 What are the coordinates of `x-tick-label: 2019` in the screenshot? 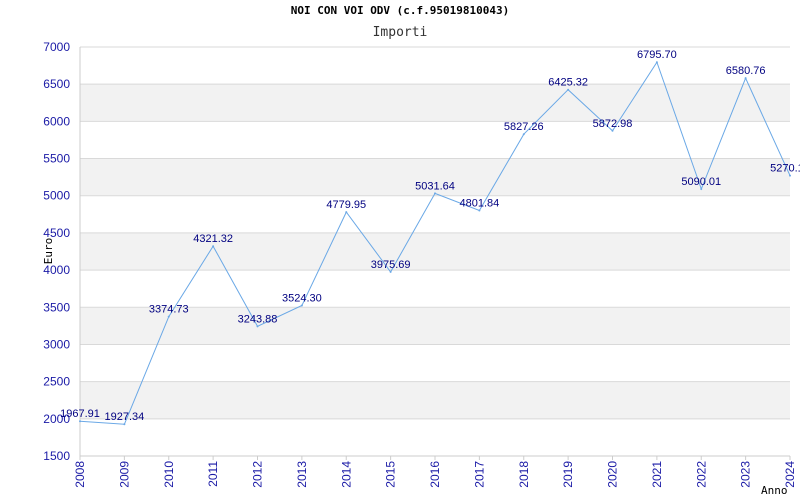 It's located at (568, 474).